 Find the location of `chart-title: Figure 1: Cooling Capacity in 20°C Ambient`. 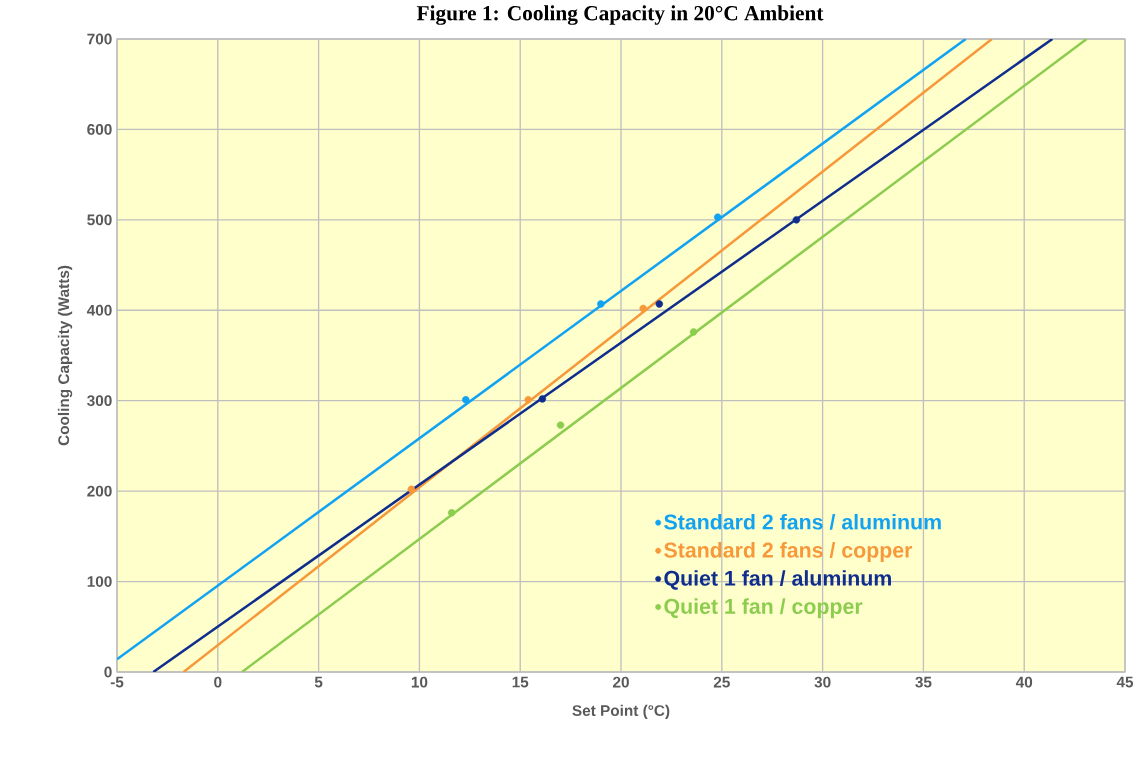

chart-title: Figure 1: Cooling Capacity in 20°C Ambient is located at coordinates (620, 15).